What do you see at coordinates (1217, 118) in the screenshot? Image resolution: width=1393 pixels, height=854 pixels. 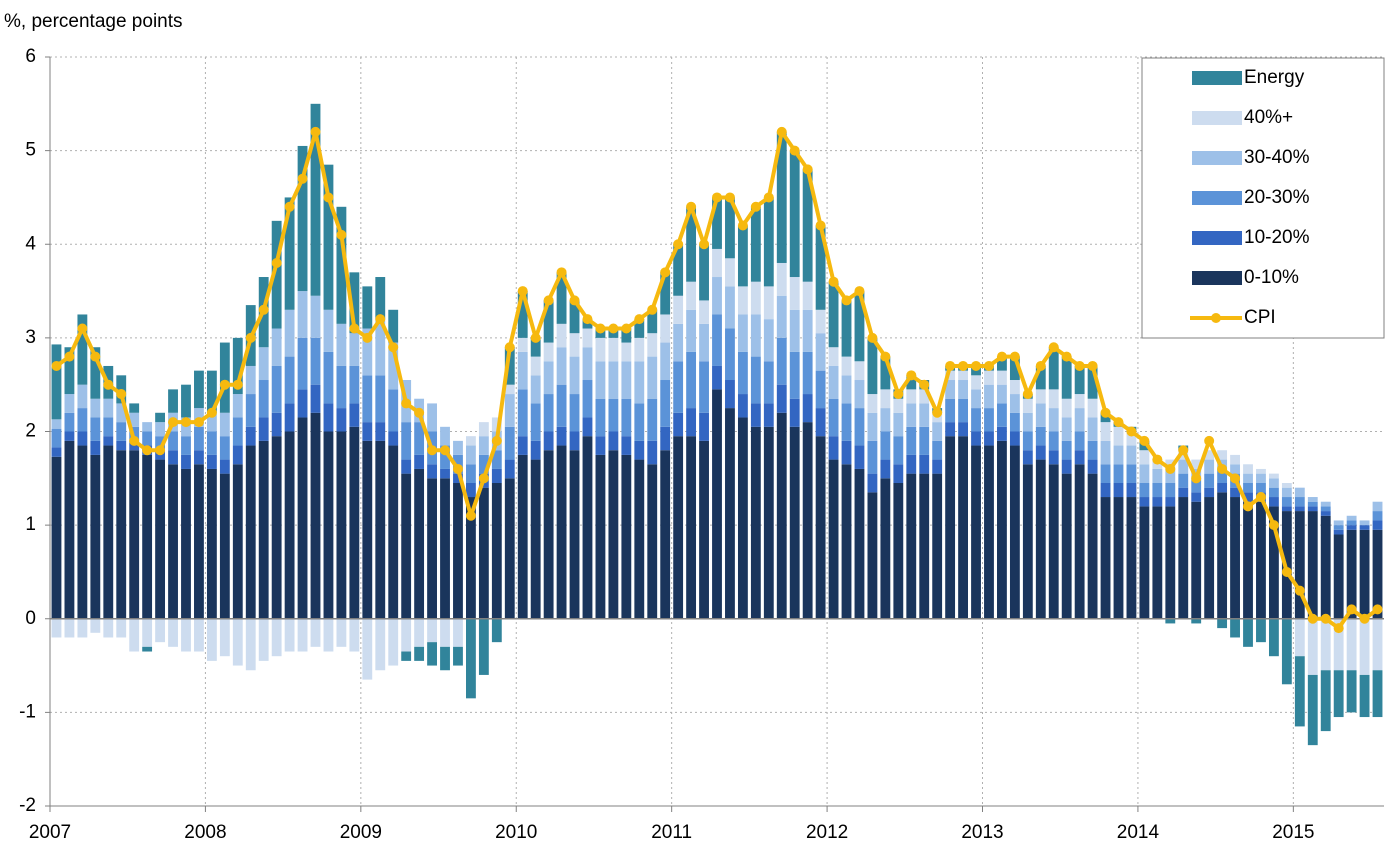 I see `legend-swatch` at bounding box center [1217, 118].